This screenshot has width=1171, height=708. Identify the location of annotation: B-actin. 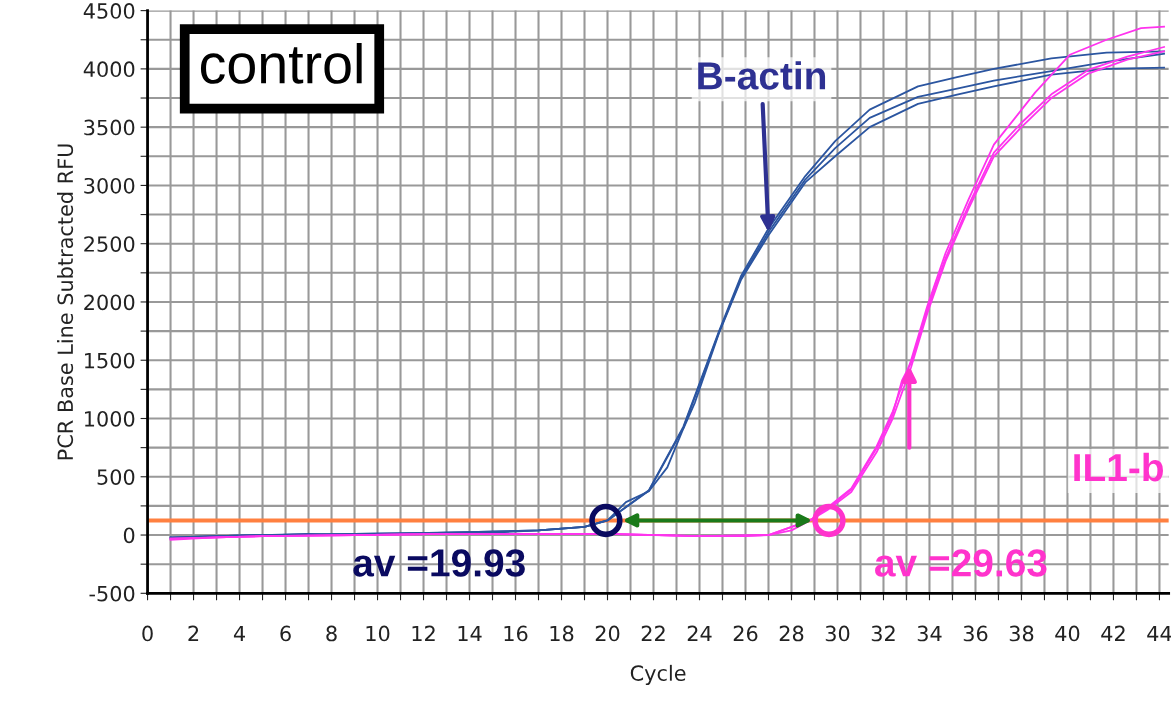
(762, 75).